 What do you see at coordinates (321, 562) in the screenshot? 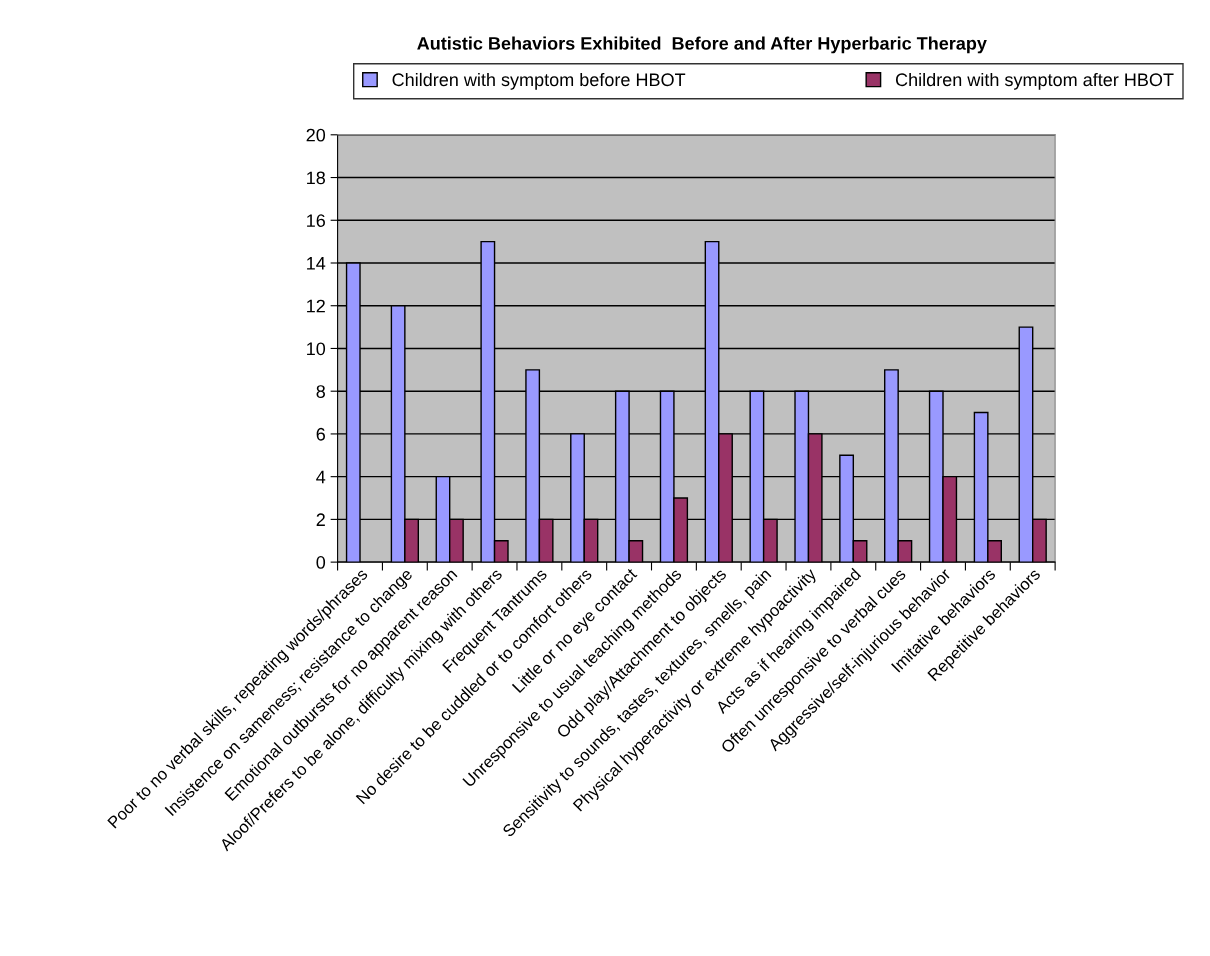
I see `y-tick-label: 0` at bounding box center [321, 562].